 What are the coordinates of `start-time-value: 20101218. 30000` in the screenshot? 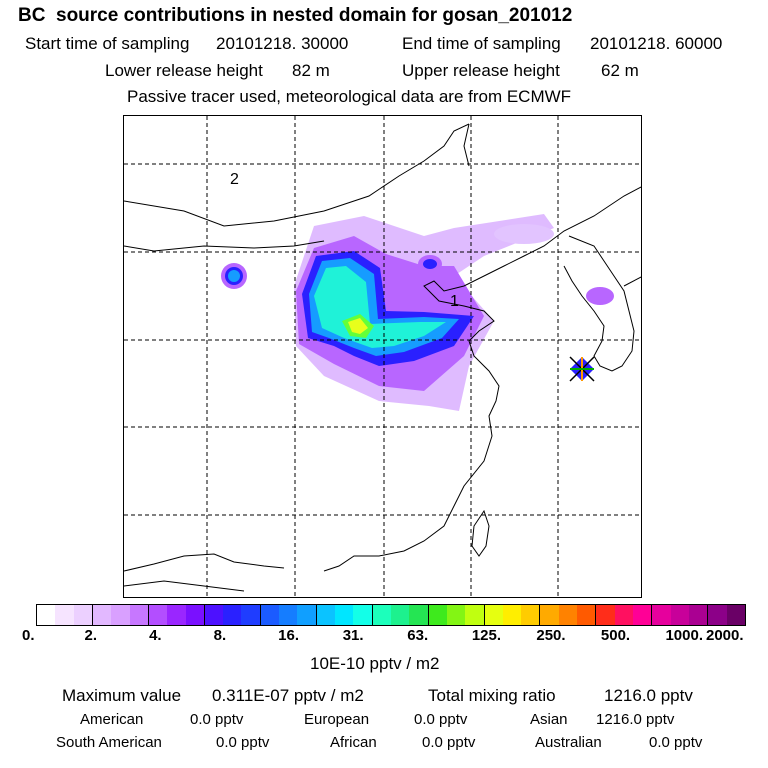 It's located at (282, 43).